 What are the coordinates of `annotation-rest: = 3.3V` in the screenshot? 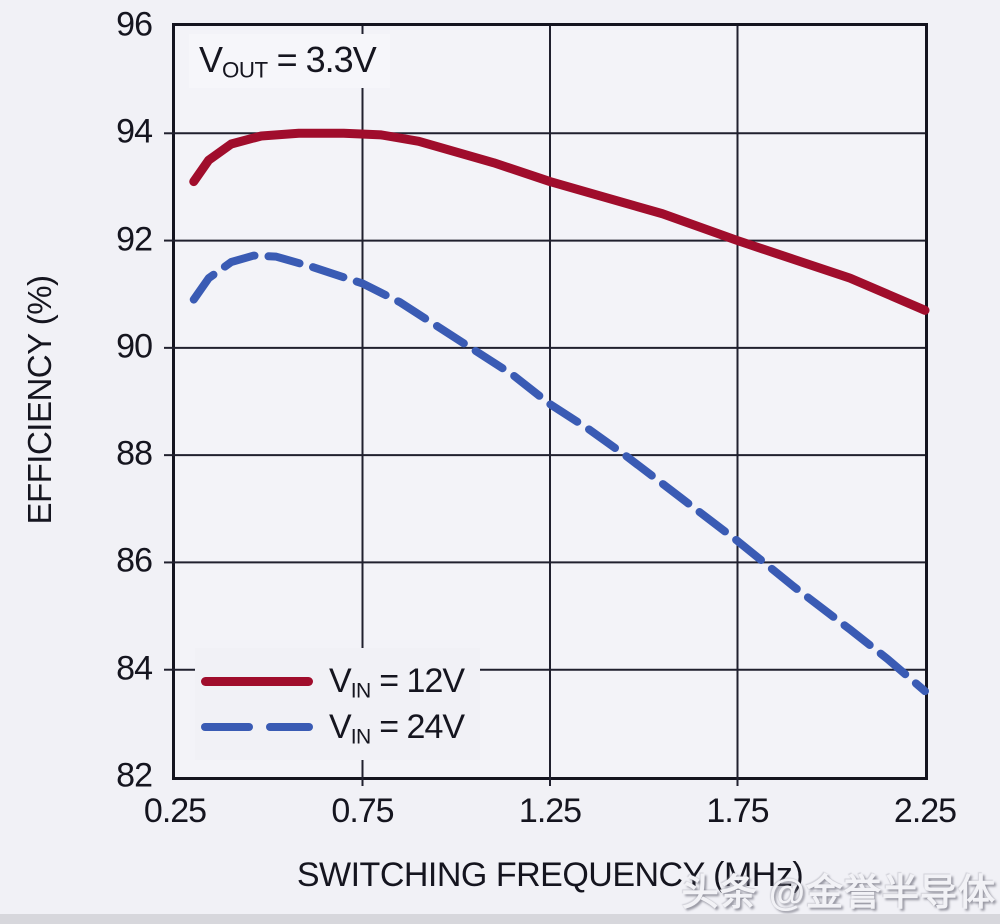 It's located at (322, 59).